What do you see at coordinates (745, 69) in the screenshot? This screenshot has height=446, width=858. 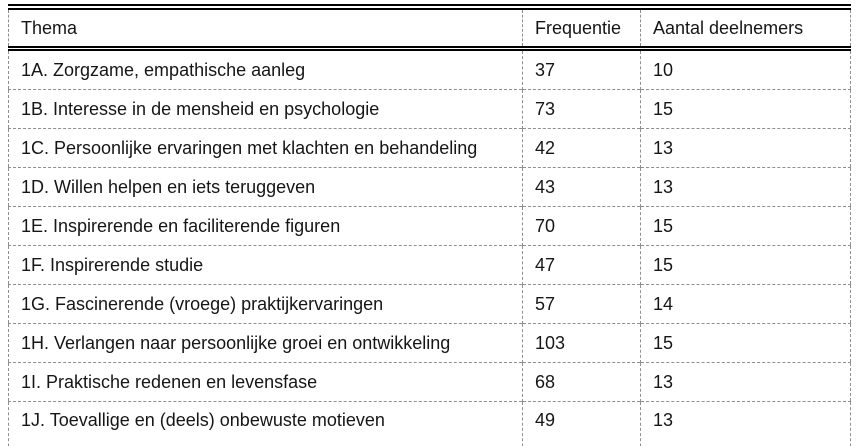 I see `cell-deelnemers: 10` at bounding box center [745, 69].